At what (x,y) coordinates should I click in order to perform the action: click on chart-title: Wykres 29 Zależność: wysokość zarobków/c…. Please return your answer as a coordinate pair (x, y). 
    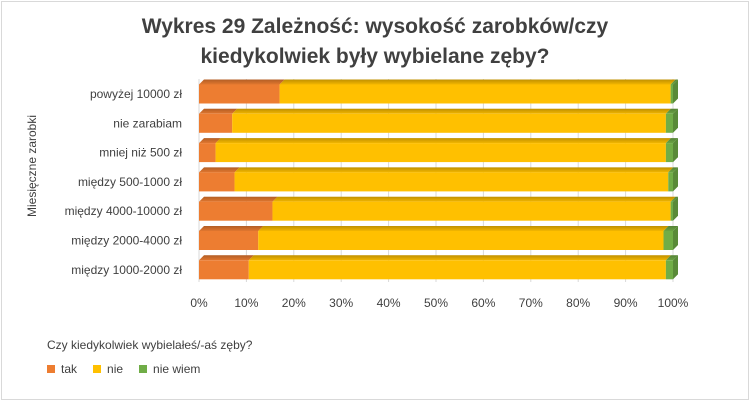
    Looking at the image, I should click on (375, 42).